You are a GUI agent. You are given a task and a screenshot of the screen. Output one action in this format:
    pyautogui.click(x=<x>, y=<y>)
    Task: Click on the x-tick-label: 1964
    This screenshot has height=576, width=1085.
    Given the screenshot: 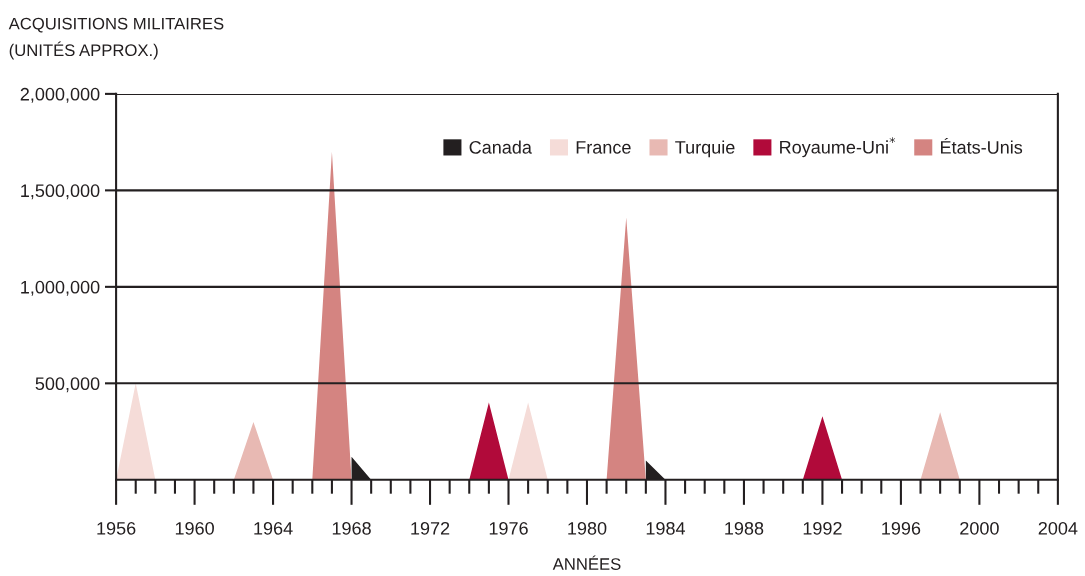 What is the action you would take?
    pyautogui.click(x=273, y=528)
    